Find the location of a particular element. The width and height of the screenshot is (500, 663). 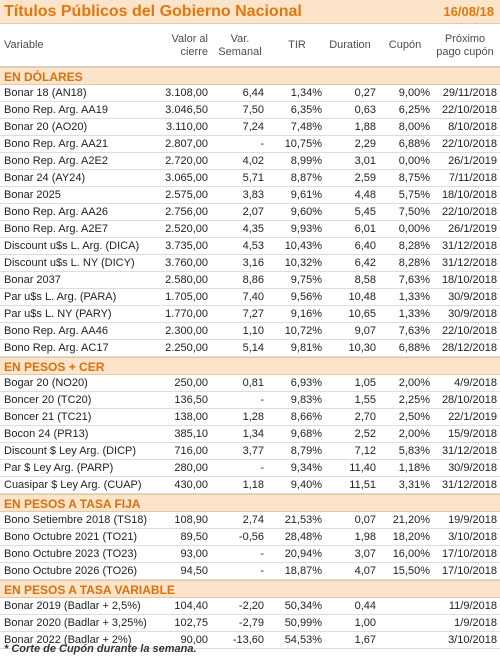

weekly-change: 4,35 is located at coordinates (253, 229).